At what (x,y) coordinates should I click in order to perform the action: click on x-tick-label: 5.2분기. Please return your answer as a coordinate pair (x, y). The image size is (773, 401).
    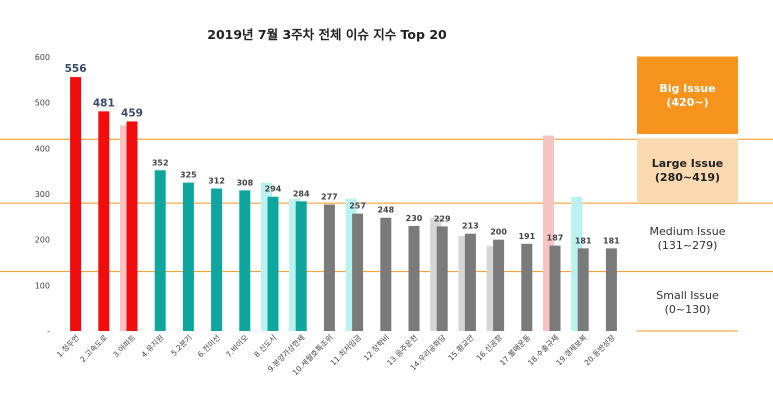
    Looking at the image, I should click on (181, 345).